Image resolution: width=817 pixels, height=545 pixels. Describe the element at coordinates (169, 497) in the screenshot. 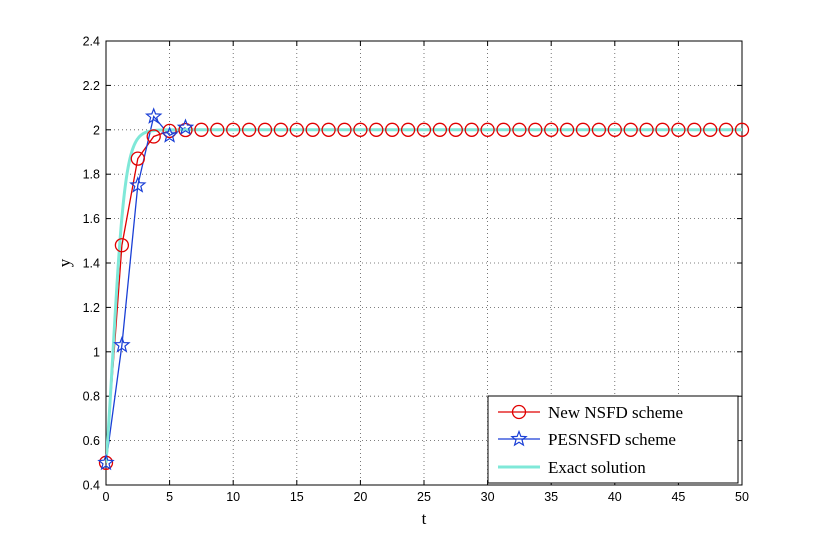

I see `x-tick-label: 5` at that location.